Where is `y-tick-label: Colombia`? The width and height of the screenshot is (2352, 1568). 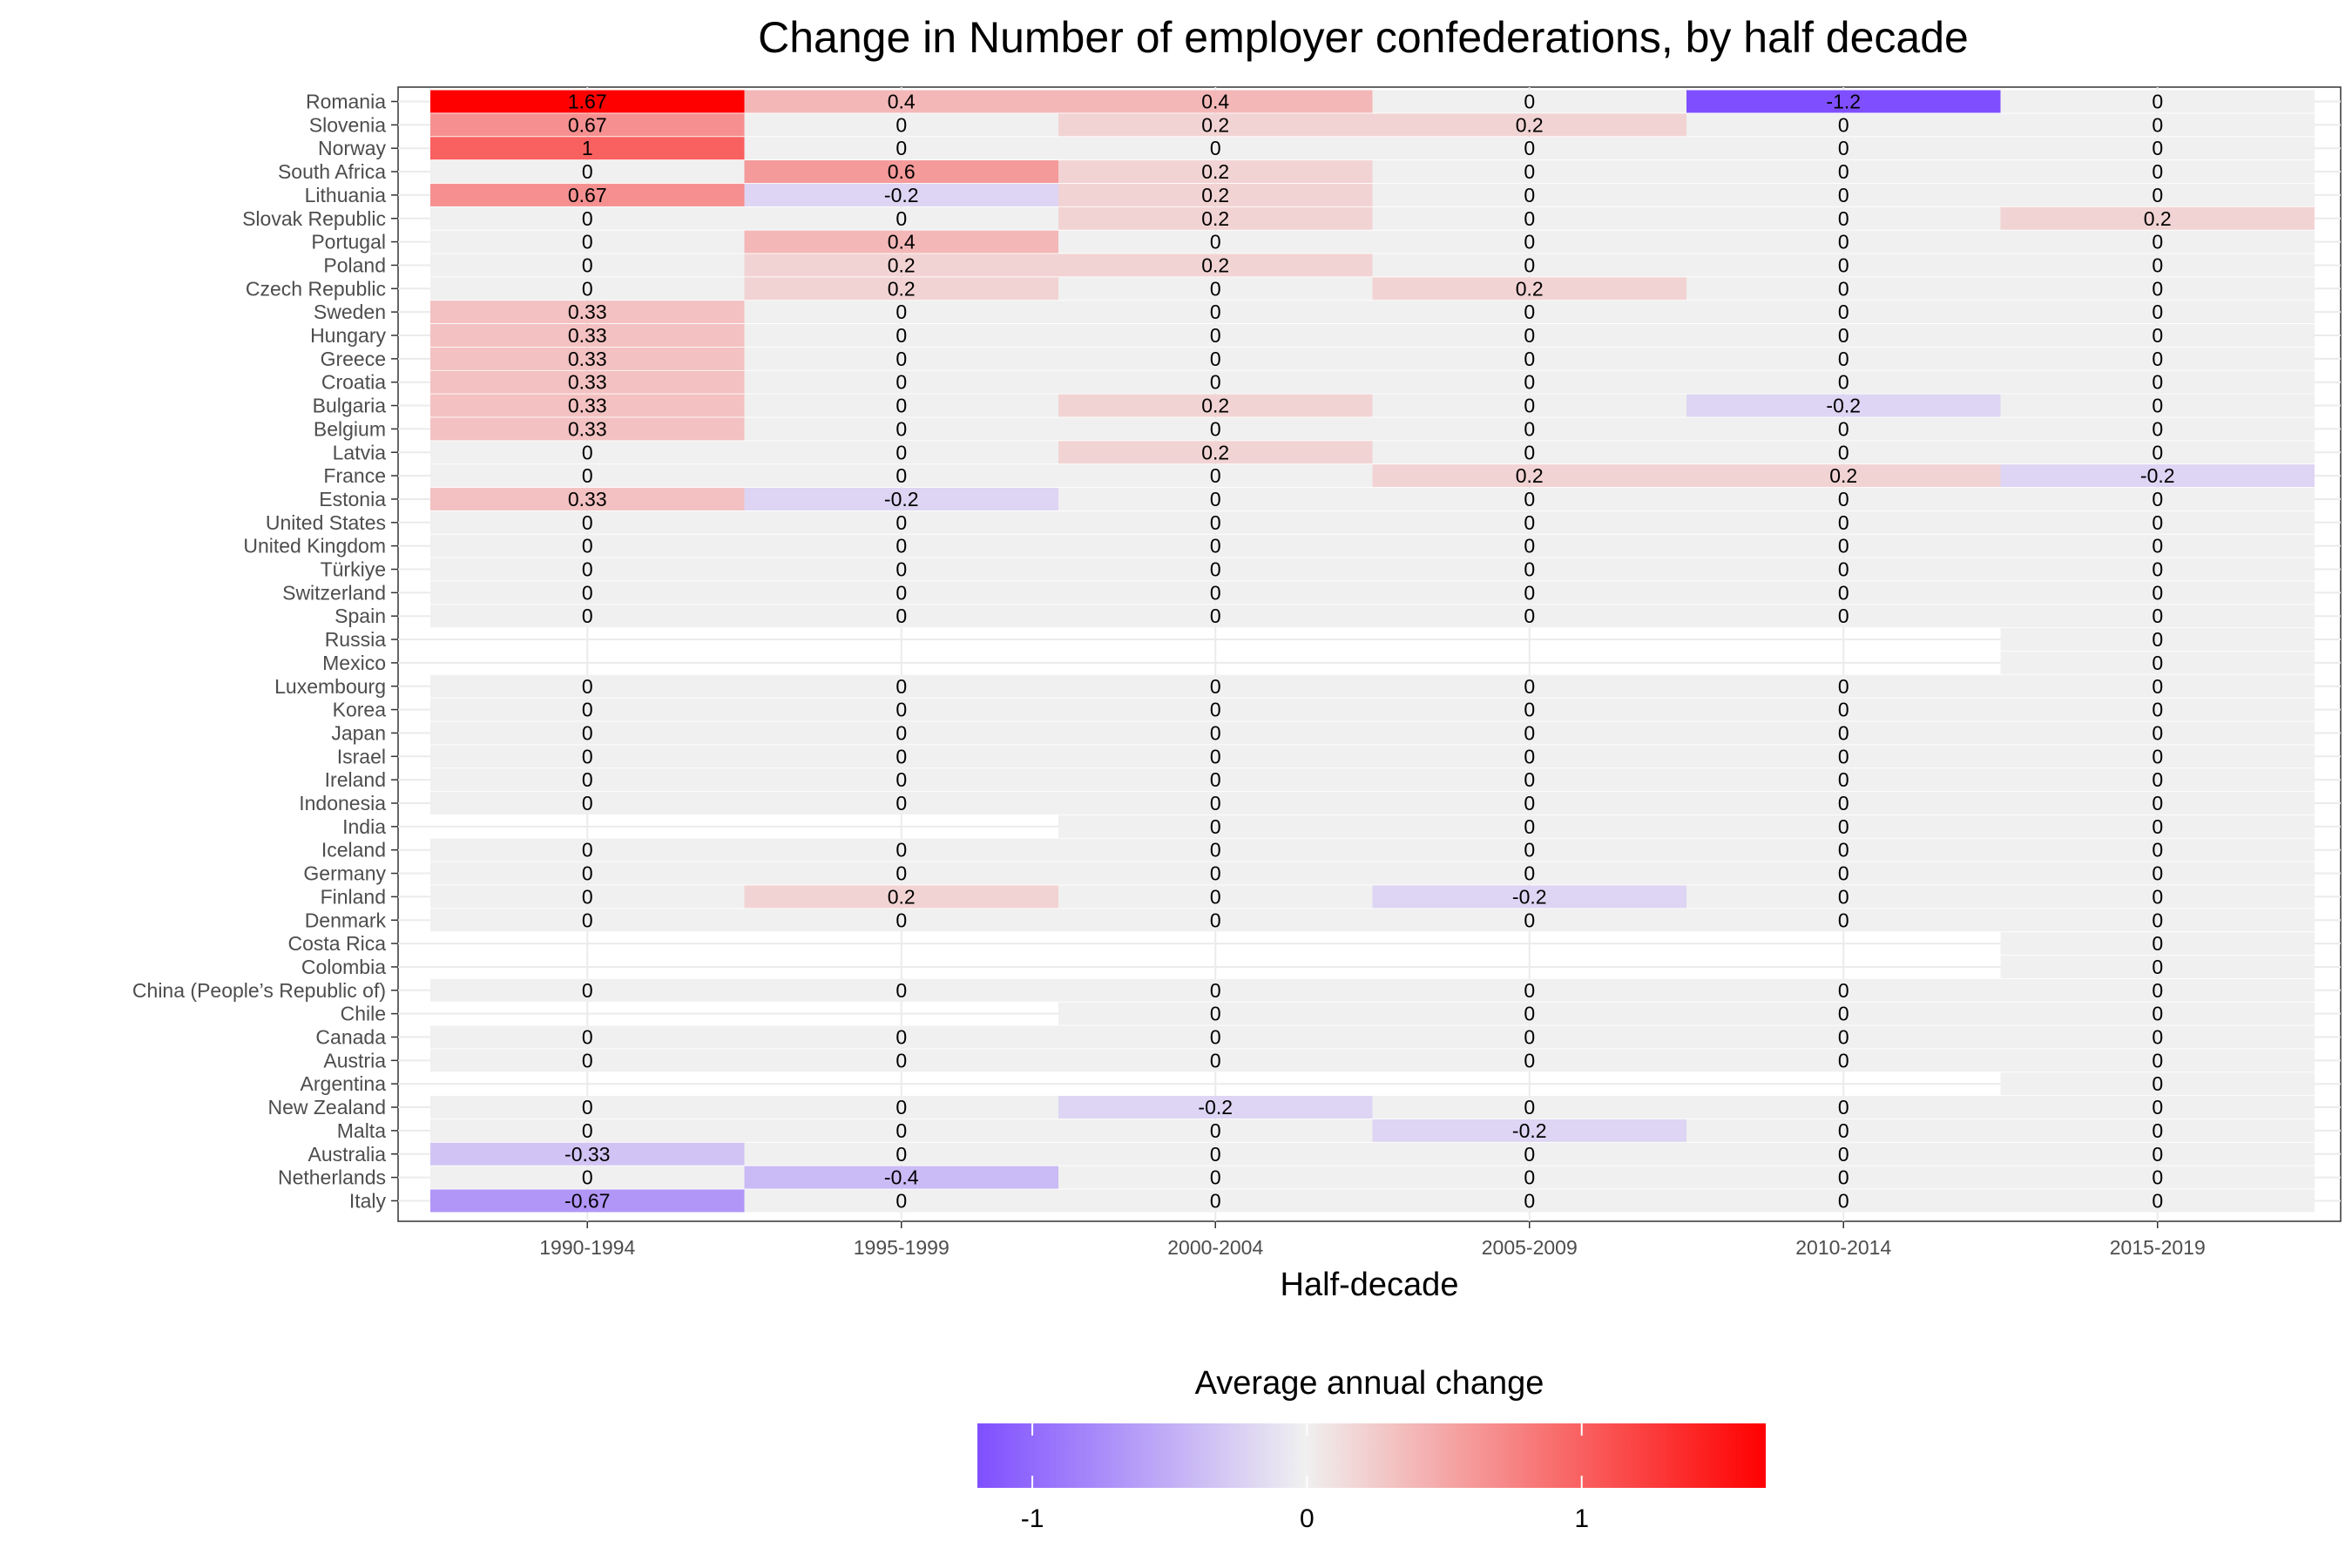 y-tick-label: Colombia is located at coordinates (343, 967).